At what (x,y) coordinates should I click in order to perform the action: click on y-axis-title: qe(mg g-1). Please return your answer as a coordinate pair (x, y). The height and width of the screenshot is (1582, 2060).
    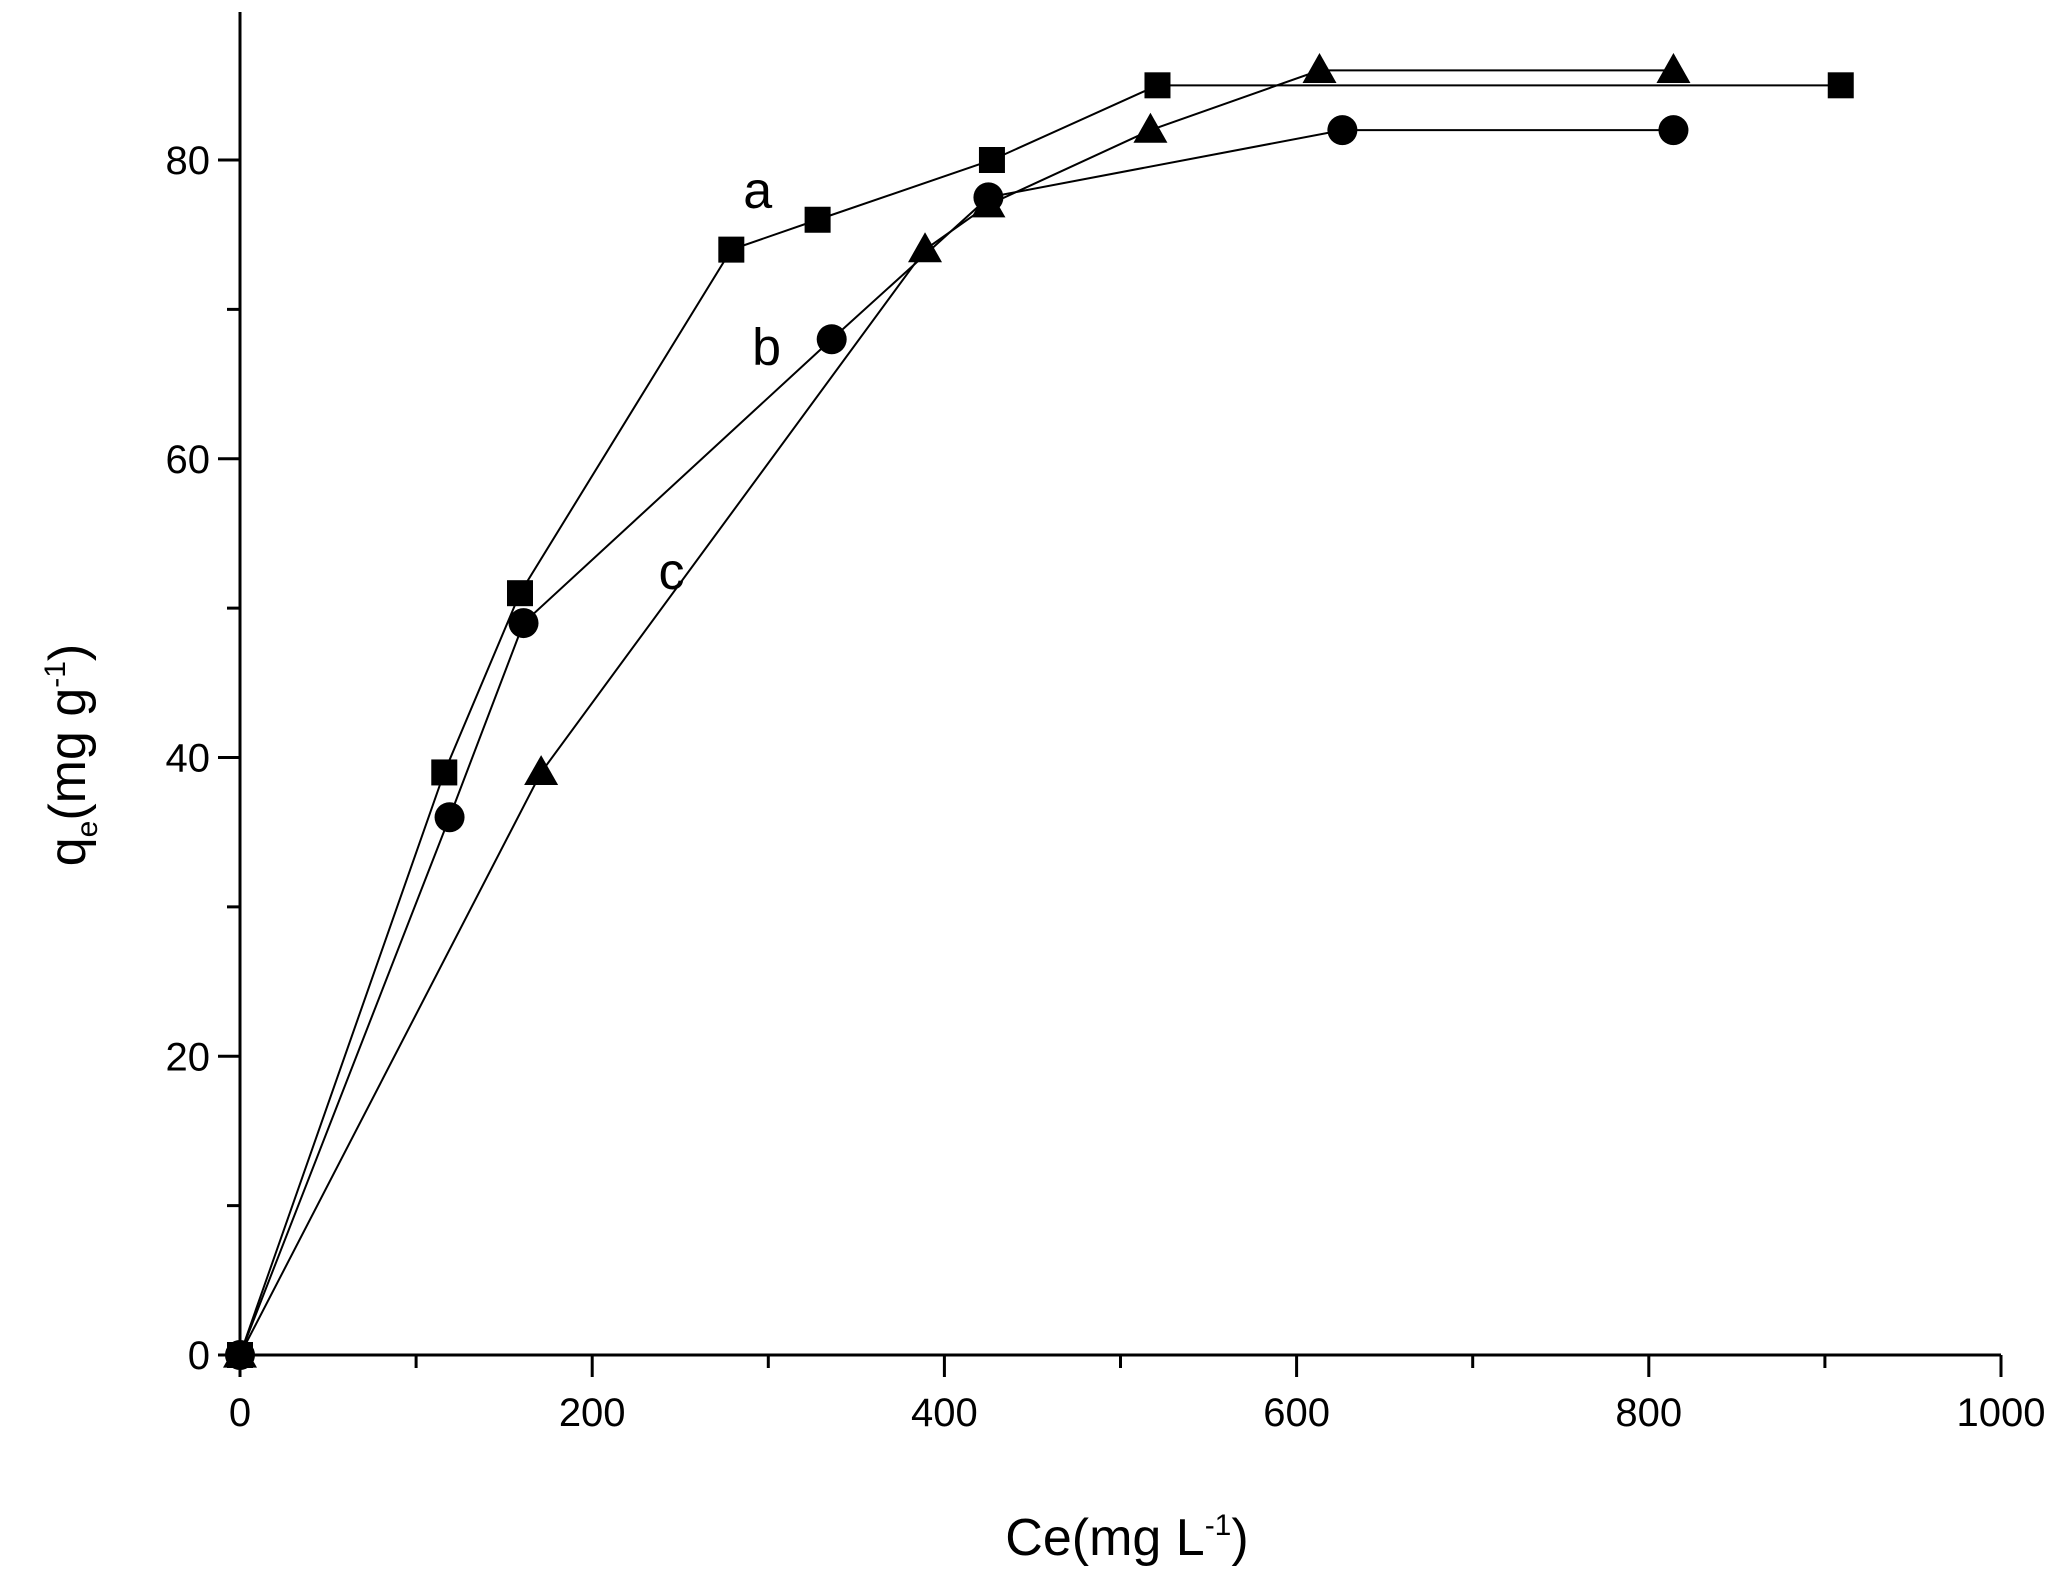
    Looking at the image, I should click on (71, 755).